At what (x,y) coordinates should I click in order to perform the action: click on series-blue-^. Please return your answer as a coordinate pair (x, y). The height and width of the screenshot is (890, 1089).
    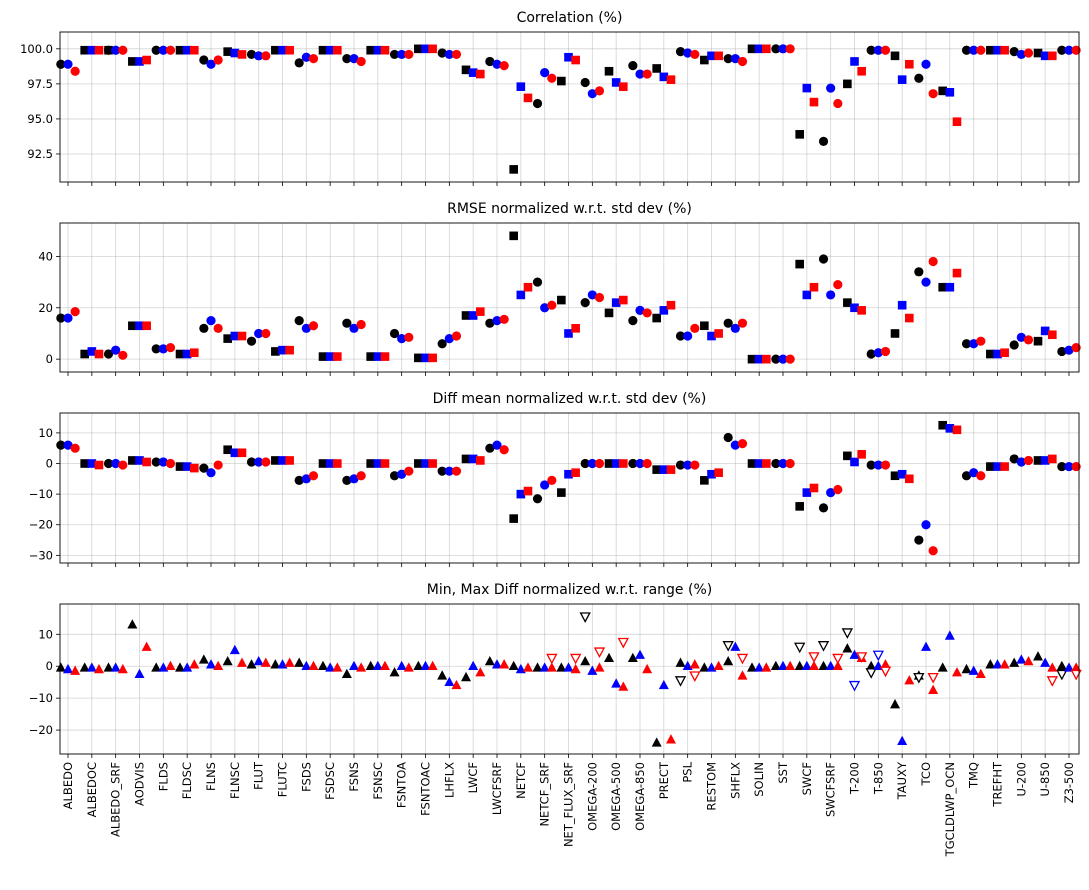
    Looking at the image, I should click on (568, 688).